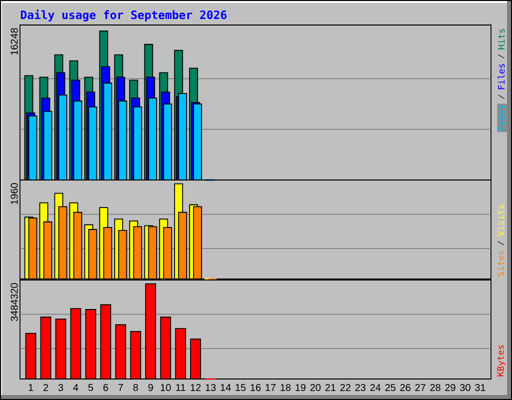  What do you see at coordinates (181, 387) in the screenshot?
I see `x-tick-label: 11` at bounding box center [181, 387].